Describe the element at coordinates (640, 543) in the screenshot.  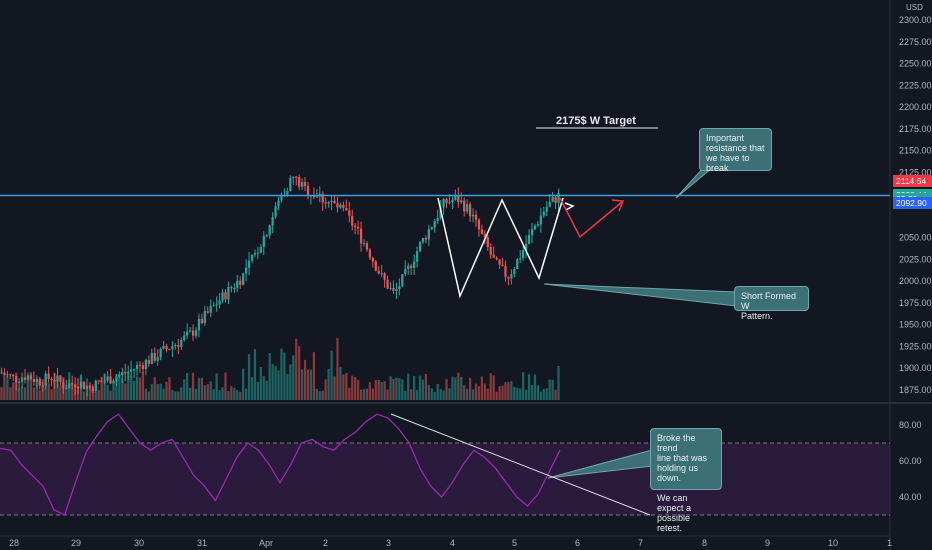
I see `time-label: 7` at that location.